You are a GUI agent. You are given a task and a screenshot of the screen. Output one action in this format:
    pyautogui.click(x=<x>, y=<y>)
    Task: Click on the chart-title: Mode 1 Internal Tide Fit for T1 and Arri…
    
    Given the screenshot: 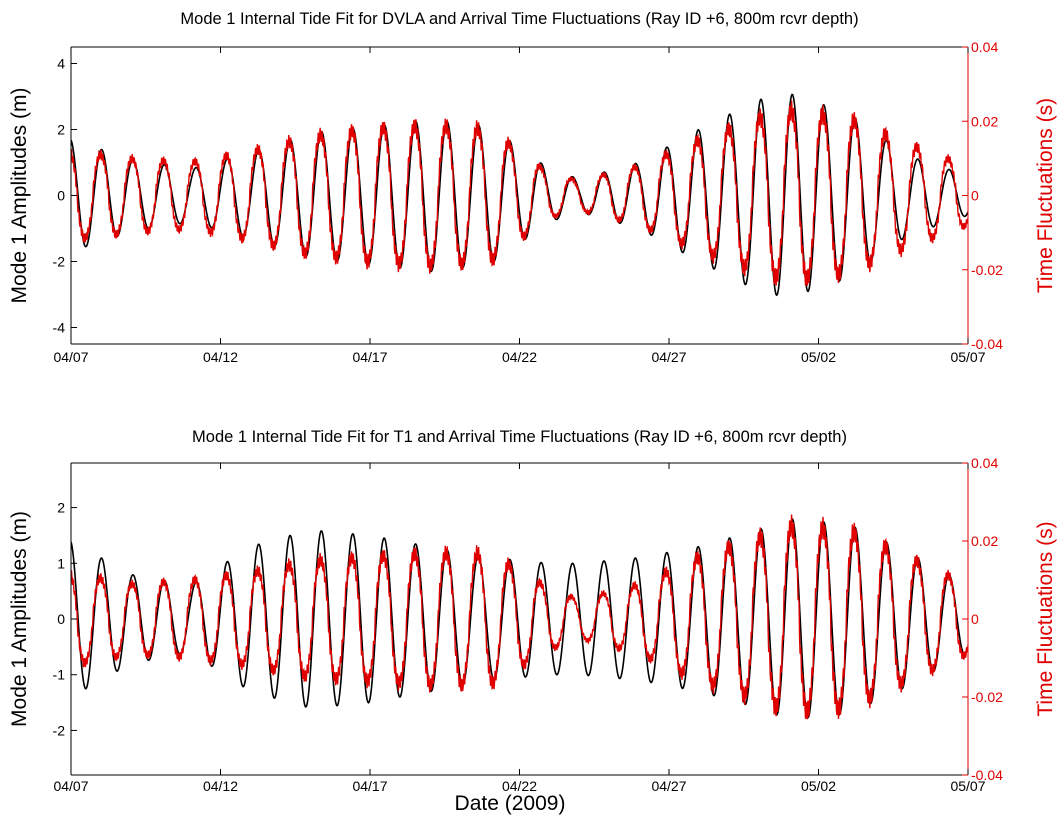 What is the action you would take?
    pyautogui.click(x=519, y=437)
    